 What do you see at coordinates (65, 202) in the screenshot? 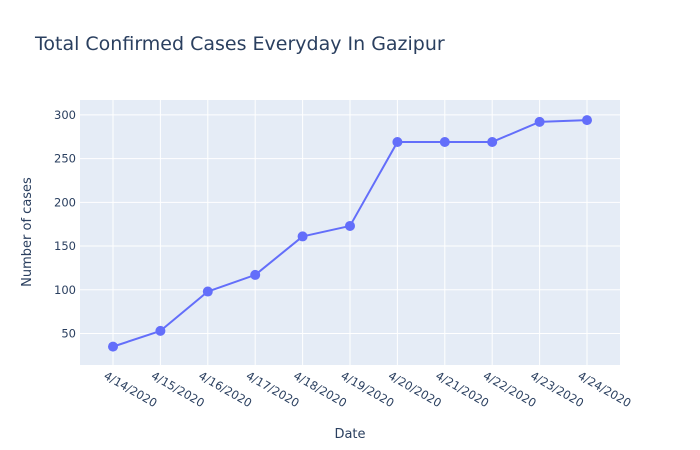
I see `y-tick-label: 200` at bounding box center [65, 202].